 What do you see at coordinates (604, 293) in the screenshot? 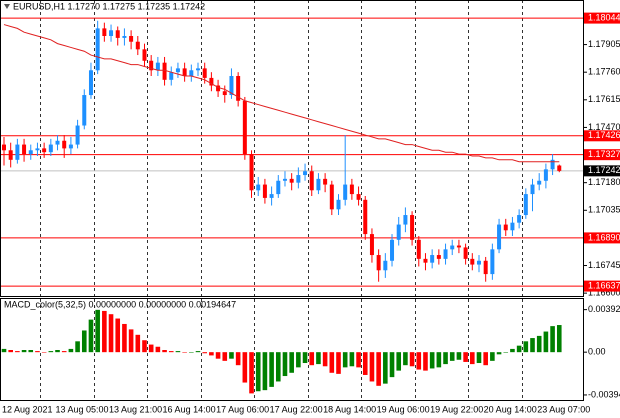
I see `y-tick-label: 1.16600` at bounding box center [604, 293].